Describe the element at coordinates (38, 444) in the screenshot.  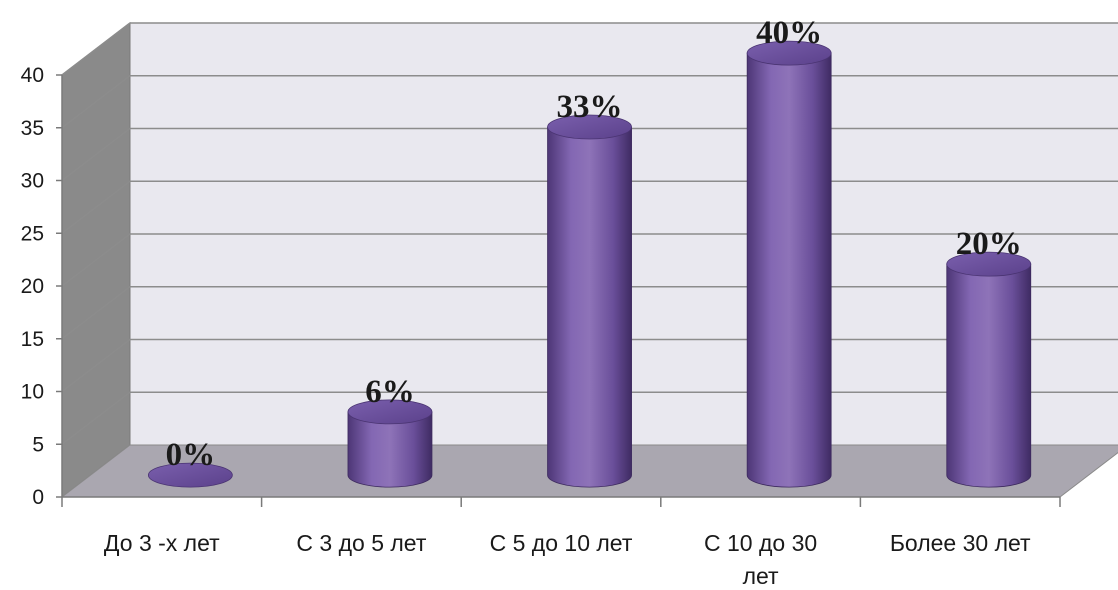
I see `y-tick-label: 5` at that location.